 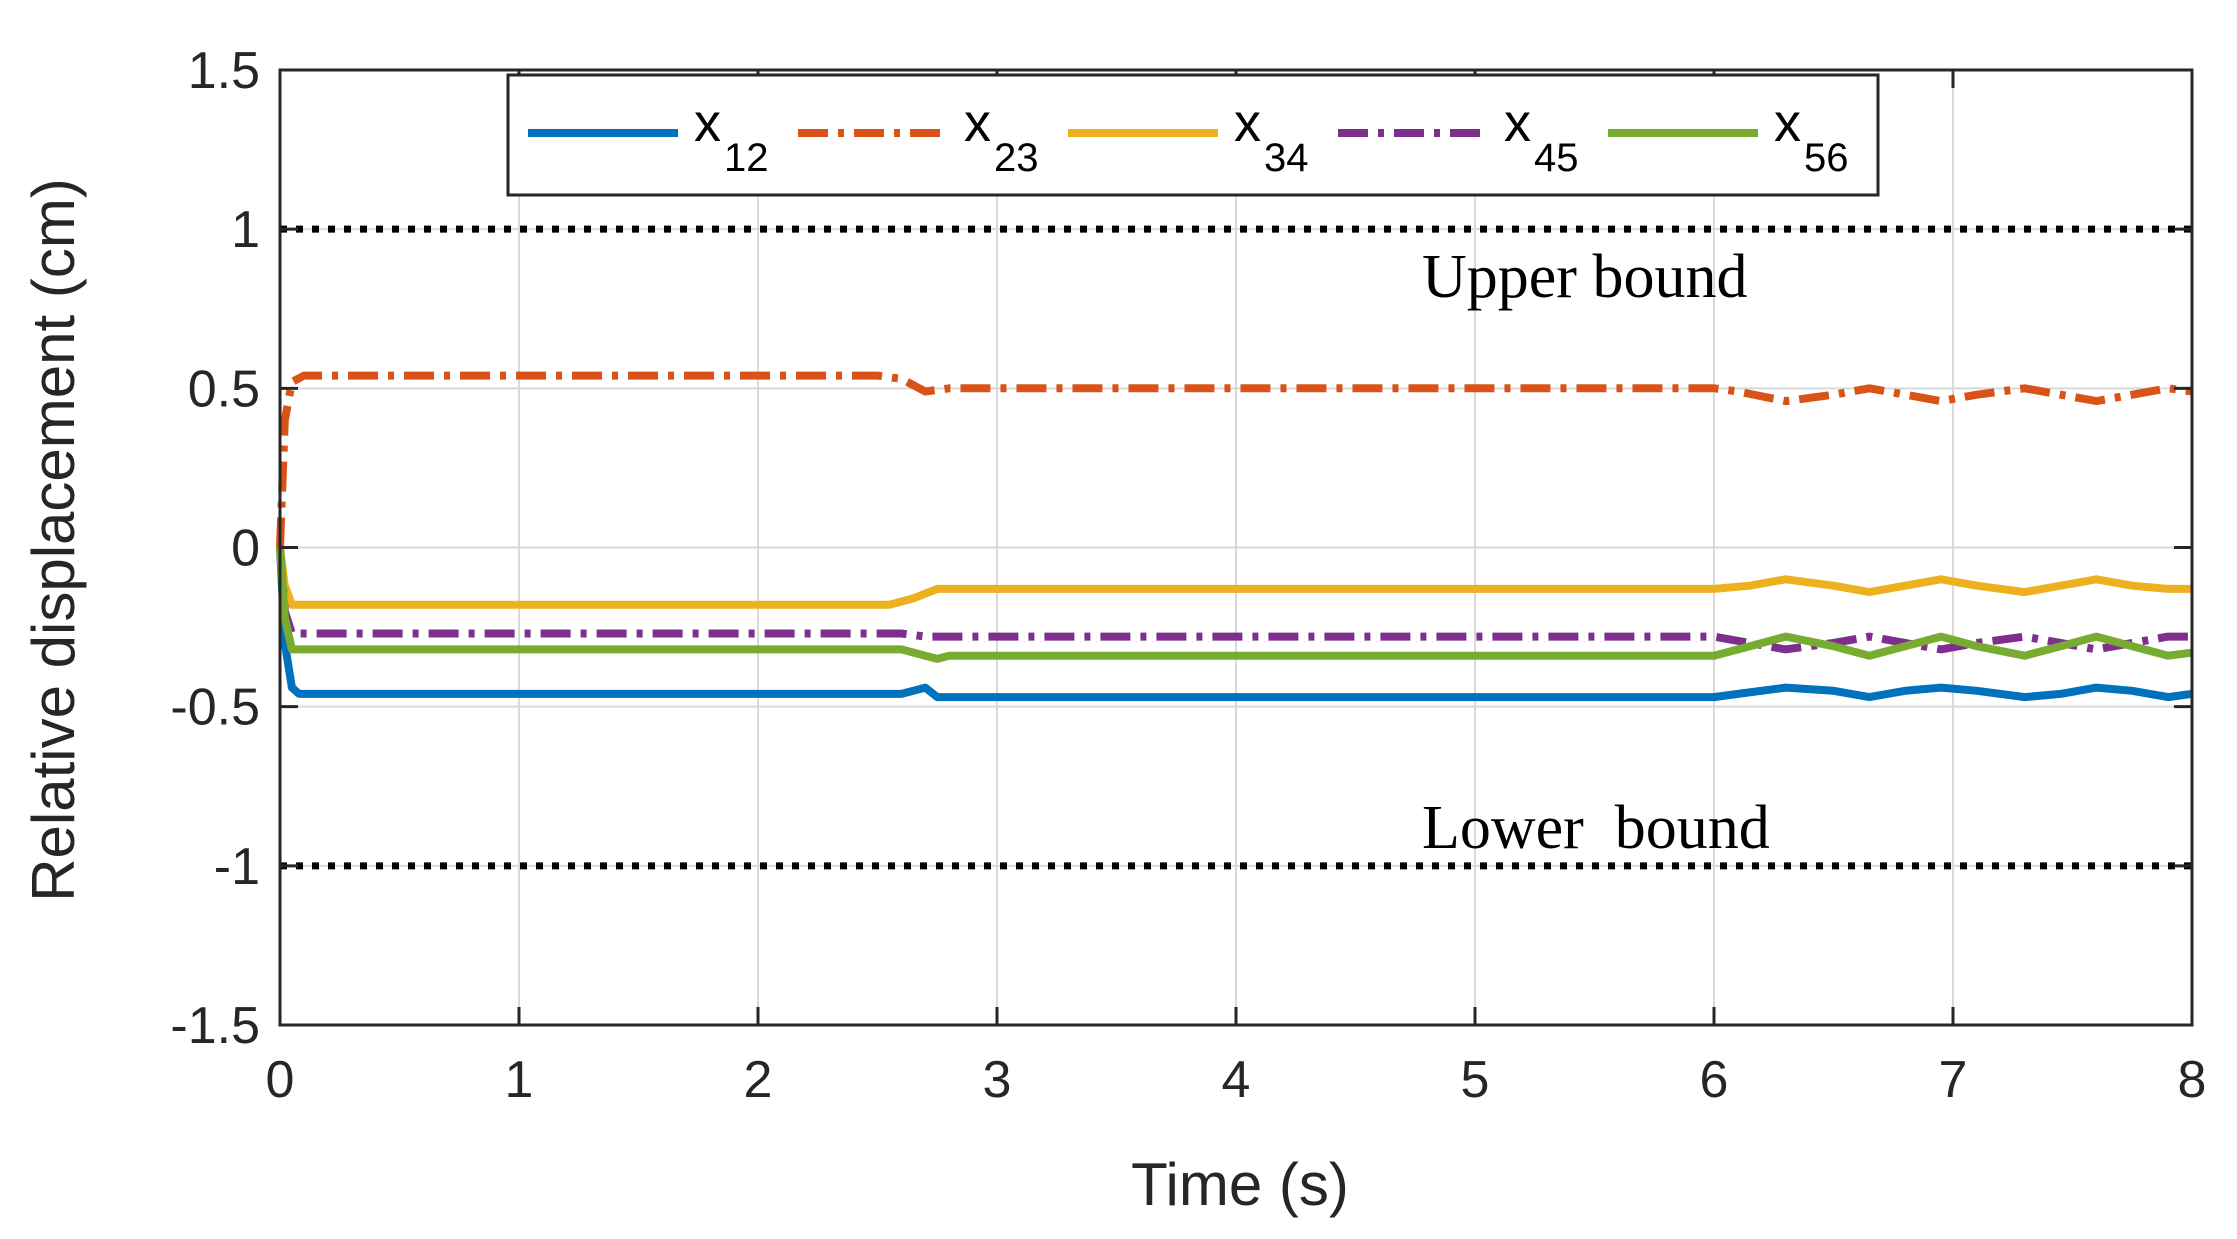 I want to click on upper-bound-label: Upper bound, so click(x=1584, y=277).